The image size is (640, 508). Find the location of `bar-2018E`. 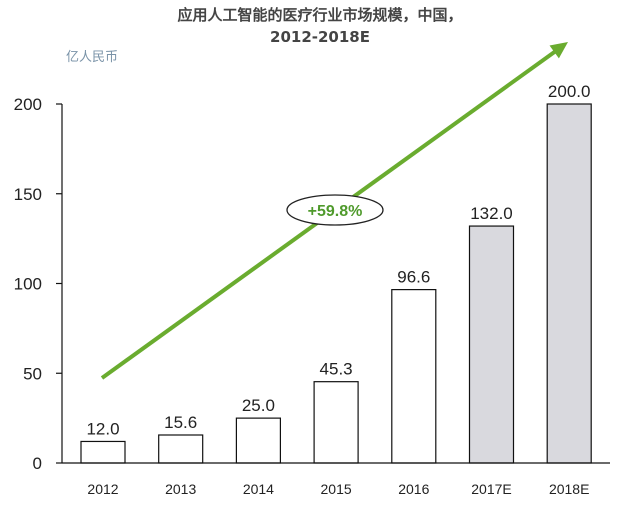

bar-2018E is located at coordinates (569, 283).